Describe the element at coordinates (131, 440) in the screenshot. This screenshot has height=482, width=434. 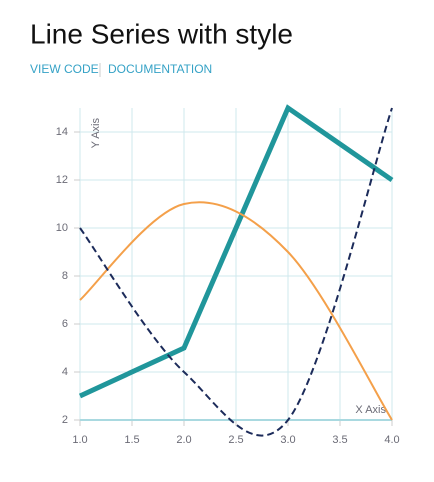
I see `x-tick-label: 1.5` at that location.